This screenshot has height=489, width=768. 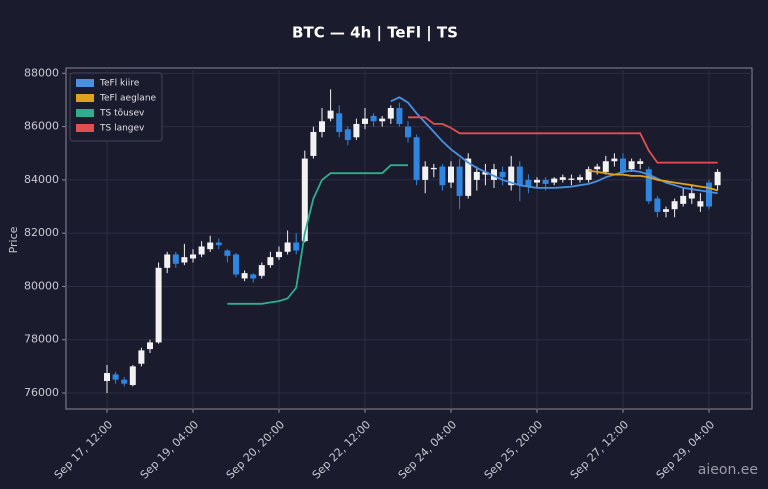 I want to click on y-tick-label: 78000, so click(x=41, y=339).